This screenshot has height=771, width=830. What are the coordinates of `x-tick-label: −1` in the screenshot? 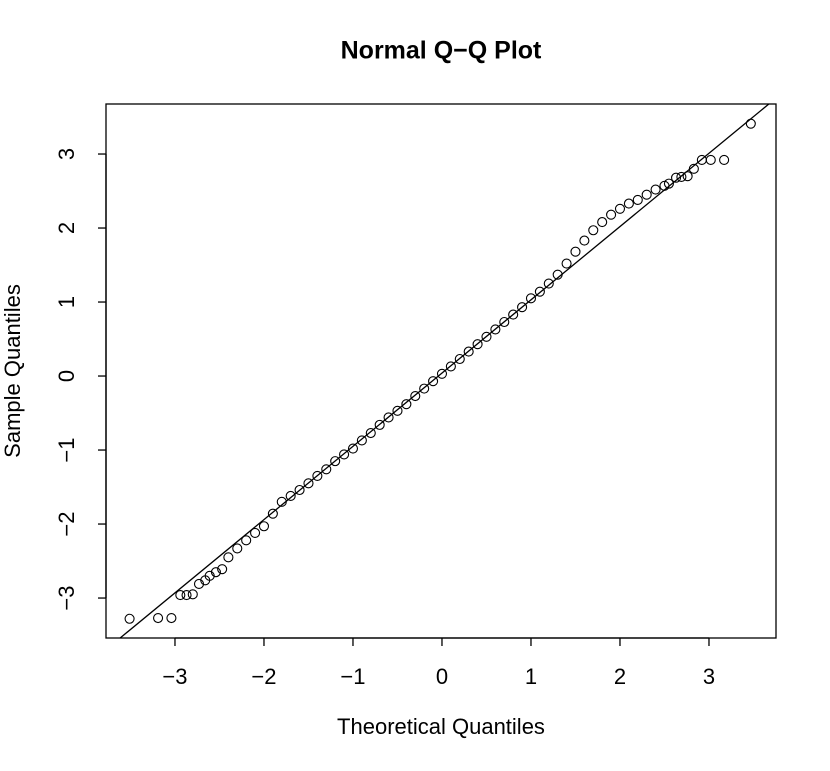 It's located at (352, 676).